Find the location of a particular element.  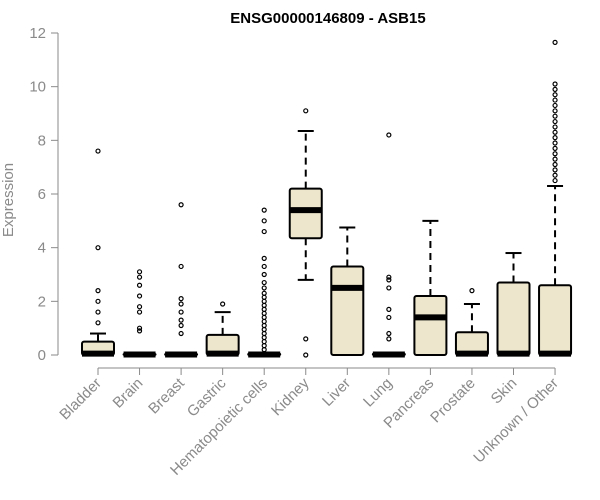

box-bladder is located at coordinates (98, 252).